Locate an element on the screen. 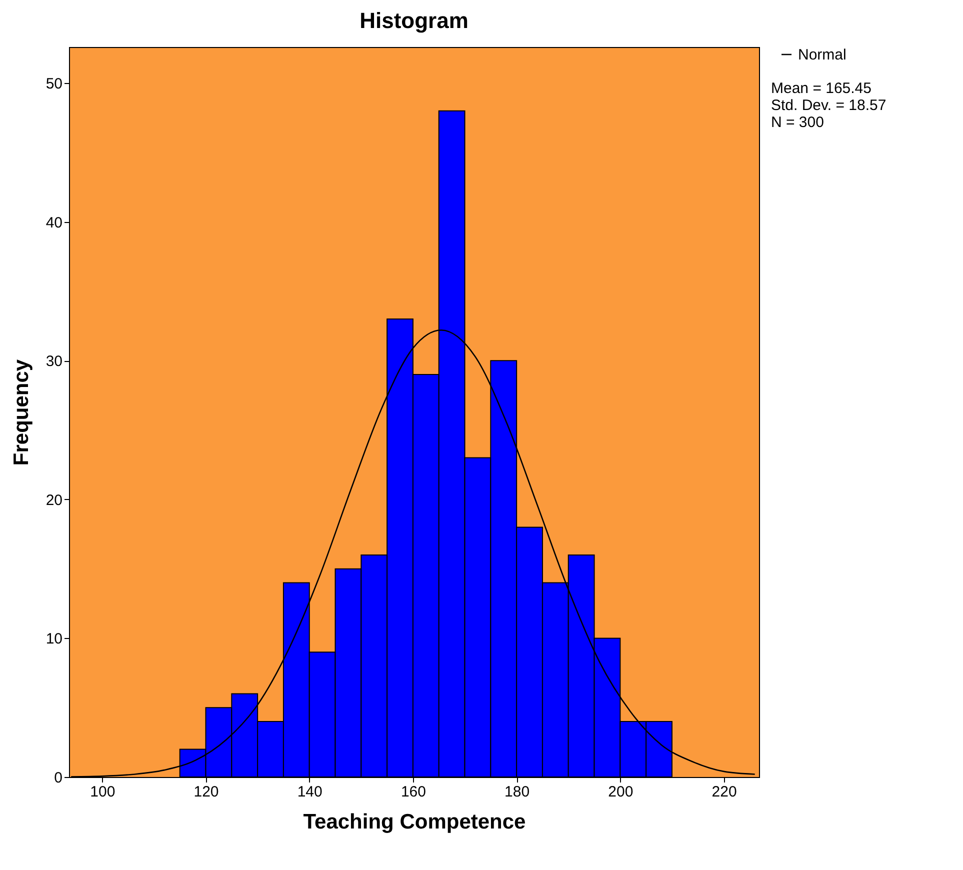 This screenshot has height=870, width=963. x-tick-label: 180 is located at coordinates (517, 792).